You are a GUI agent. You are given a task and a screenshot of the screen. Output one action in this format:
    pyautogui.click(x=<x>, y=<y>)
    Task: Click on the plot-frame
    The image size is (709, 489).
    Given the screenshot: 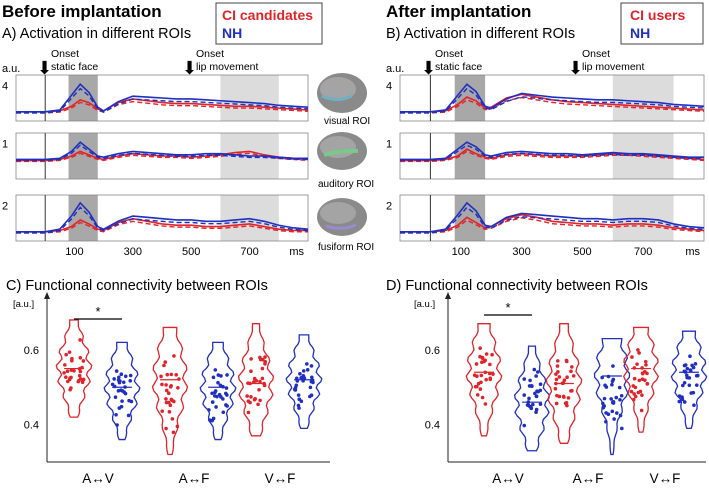 What is the action you would take?
    pyautogui.click(x=162, y=218)
    